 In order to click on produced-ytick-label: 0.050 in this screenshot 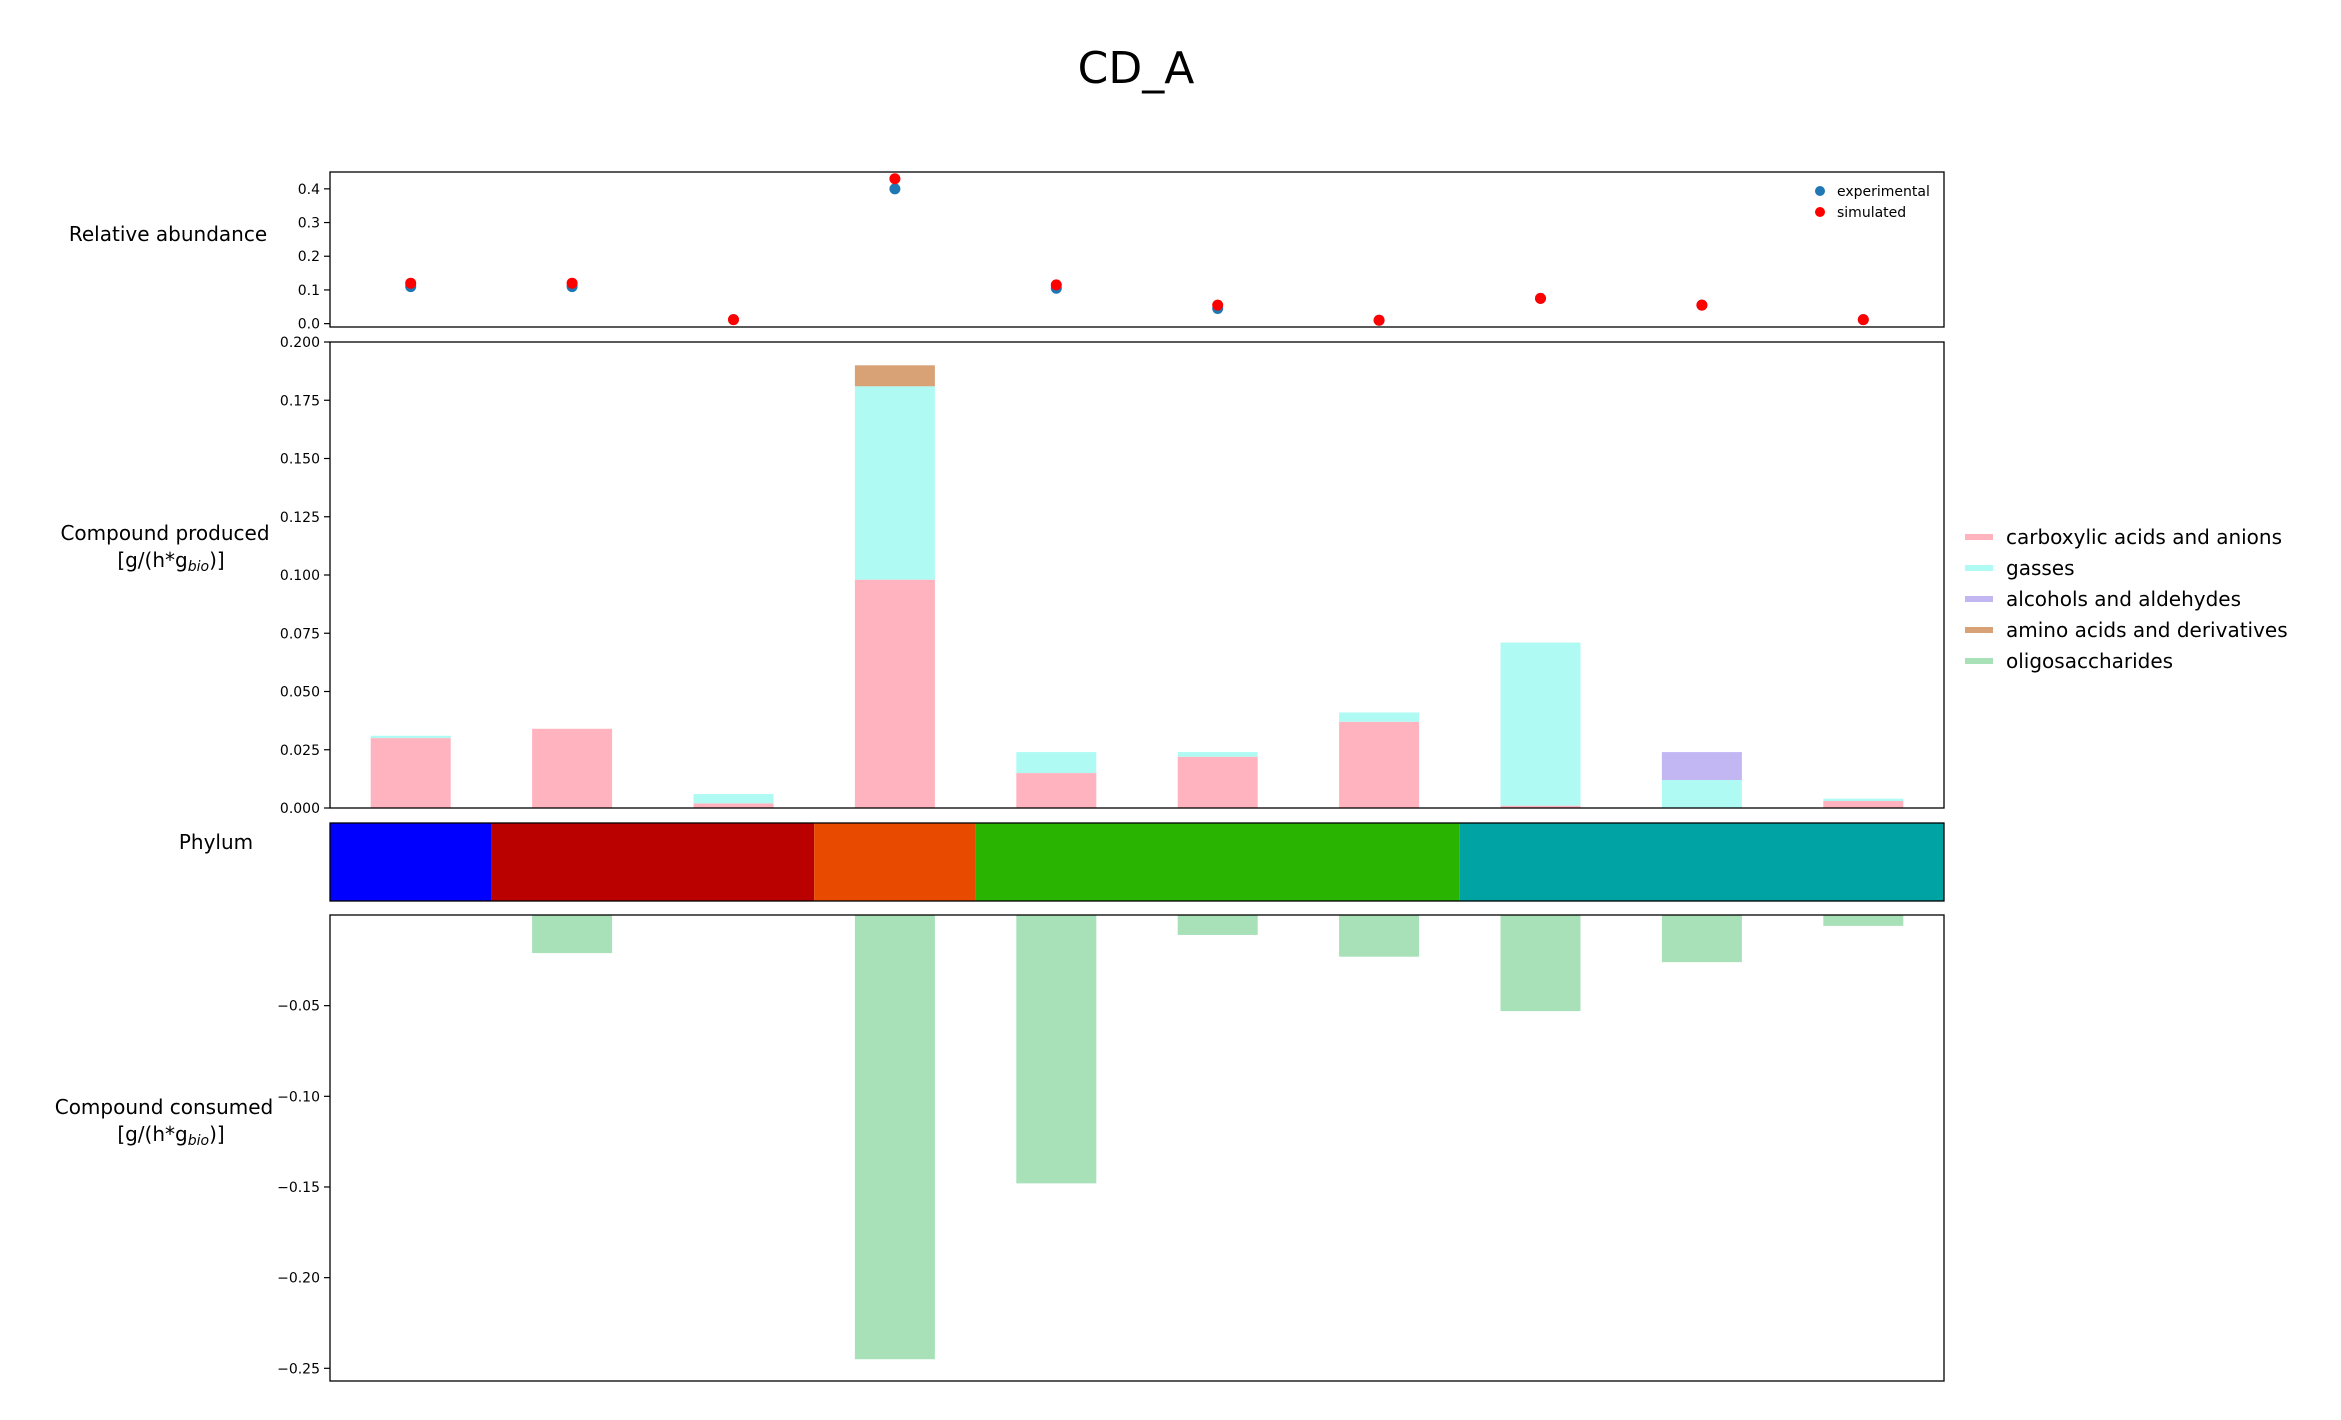, I will do `click(300, 693)`.